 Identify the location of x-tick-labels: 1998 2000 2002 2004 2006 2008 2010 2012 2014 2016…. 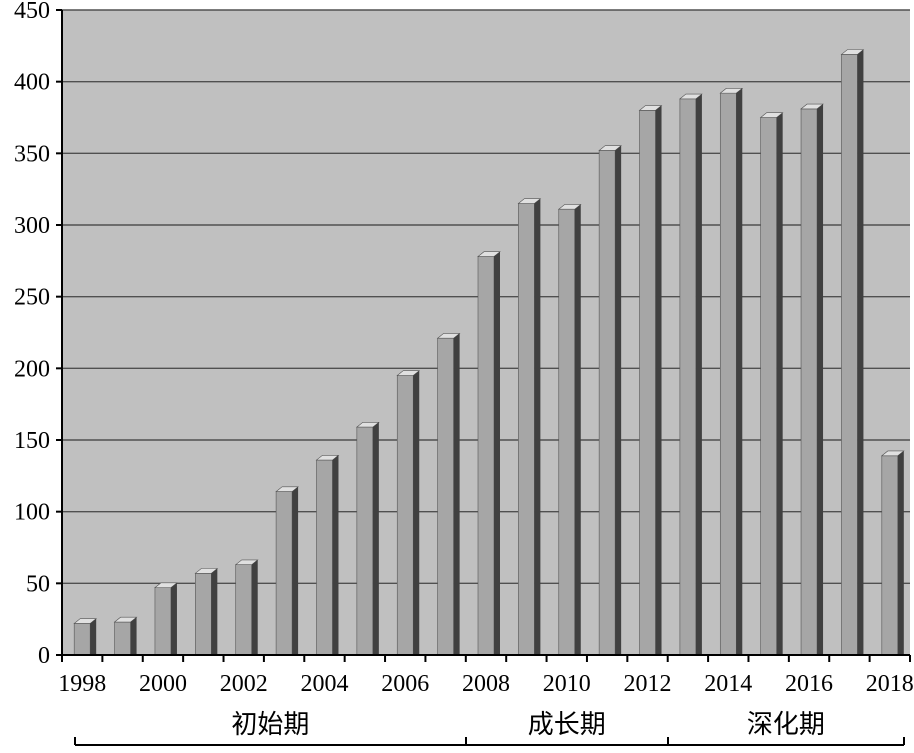
(486, 684).